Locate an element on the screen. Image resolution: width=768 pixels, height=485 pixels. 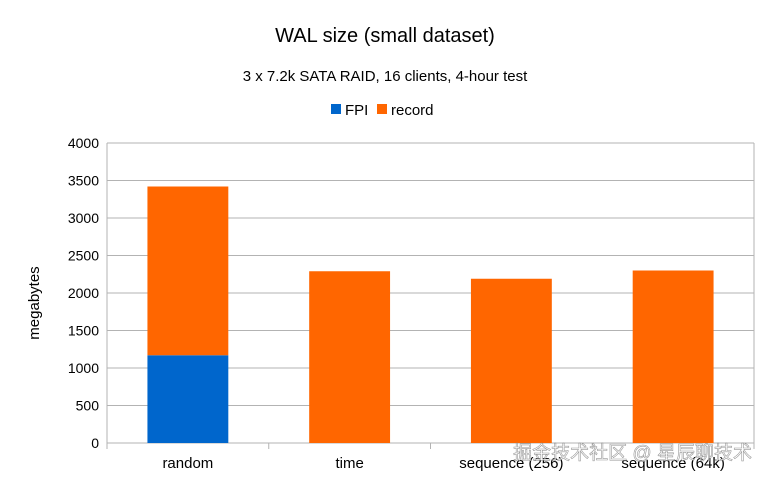
legend-label-fpi: FPI is located at coordinates (356, 110).